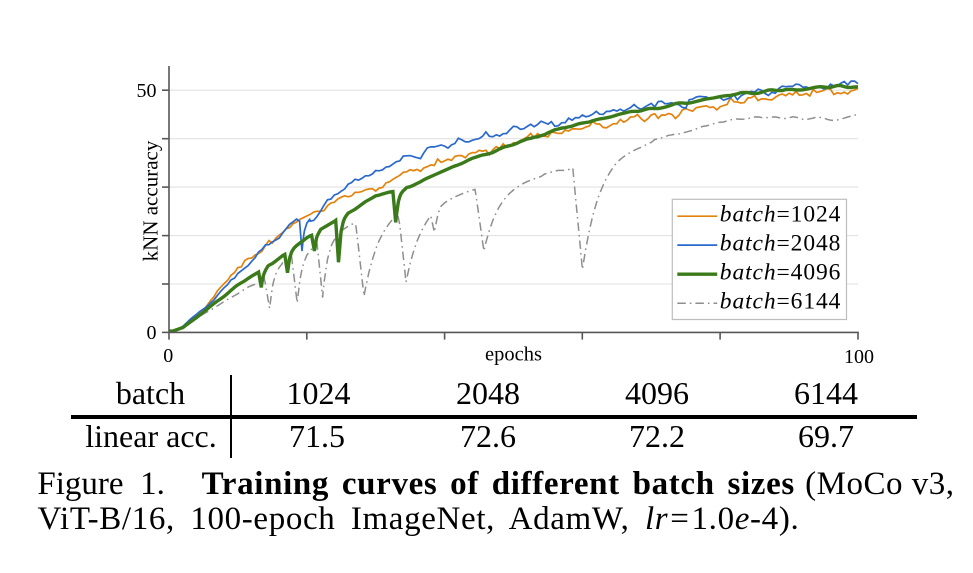 The image size is (973, 573). What do you see at coordinates (780, 243) in the screenshot?
I see `svg-text: batch=2048` at bounding box center [780, 243].